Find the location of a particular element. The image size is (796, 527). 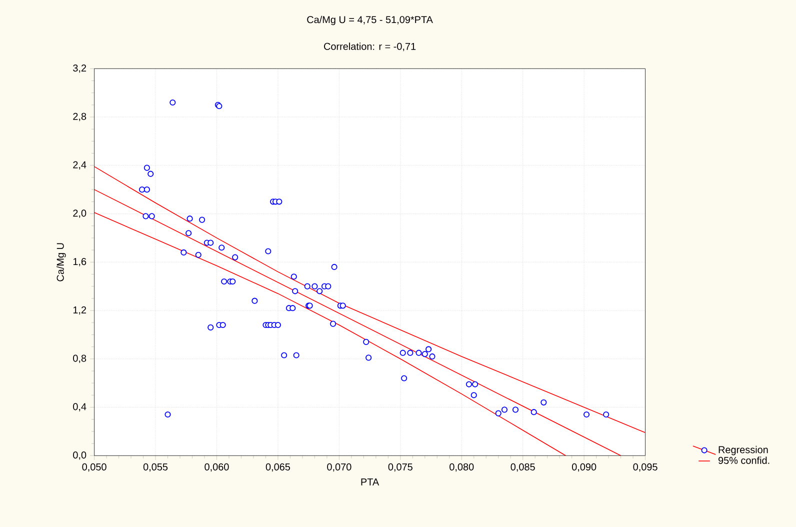

y-tick-label: 0,8 is located at coordinates (79, 359).